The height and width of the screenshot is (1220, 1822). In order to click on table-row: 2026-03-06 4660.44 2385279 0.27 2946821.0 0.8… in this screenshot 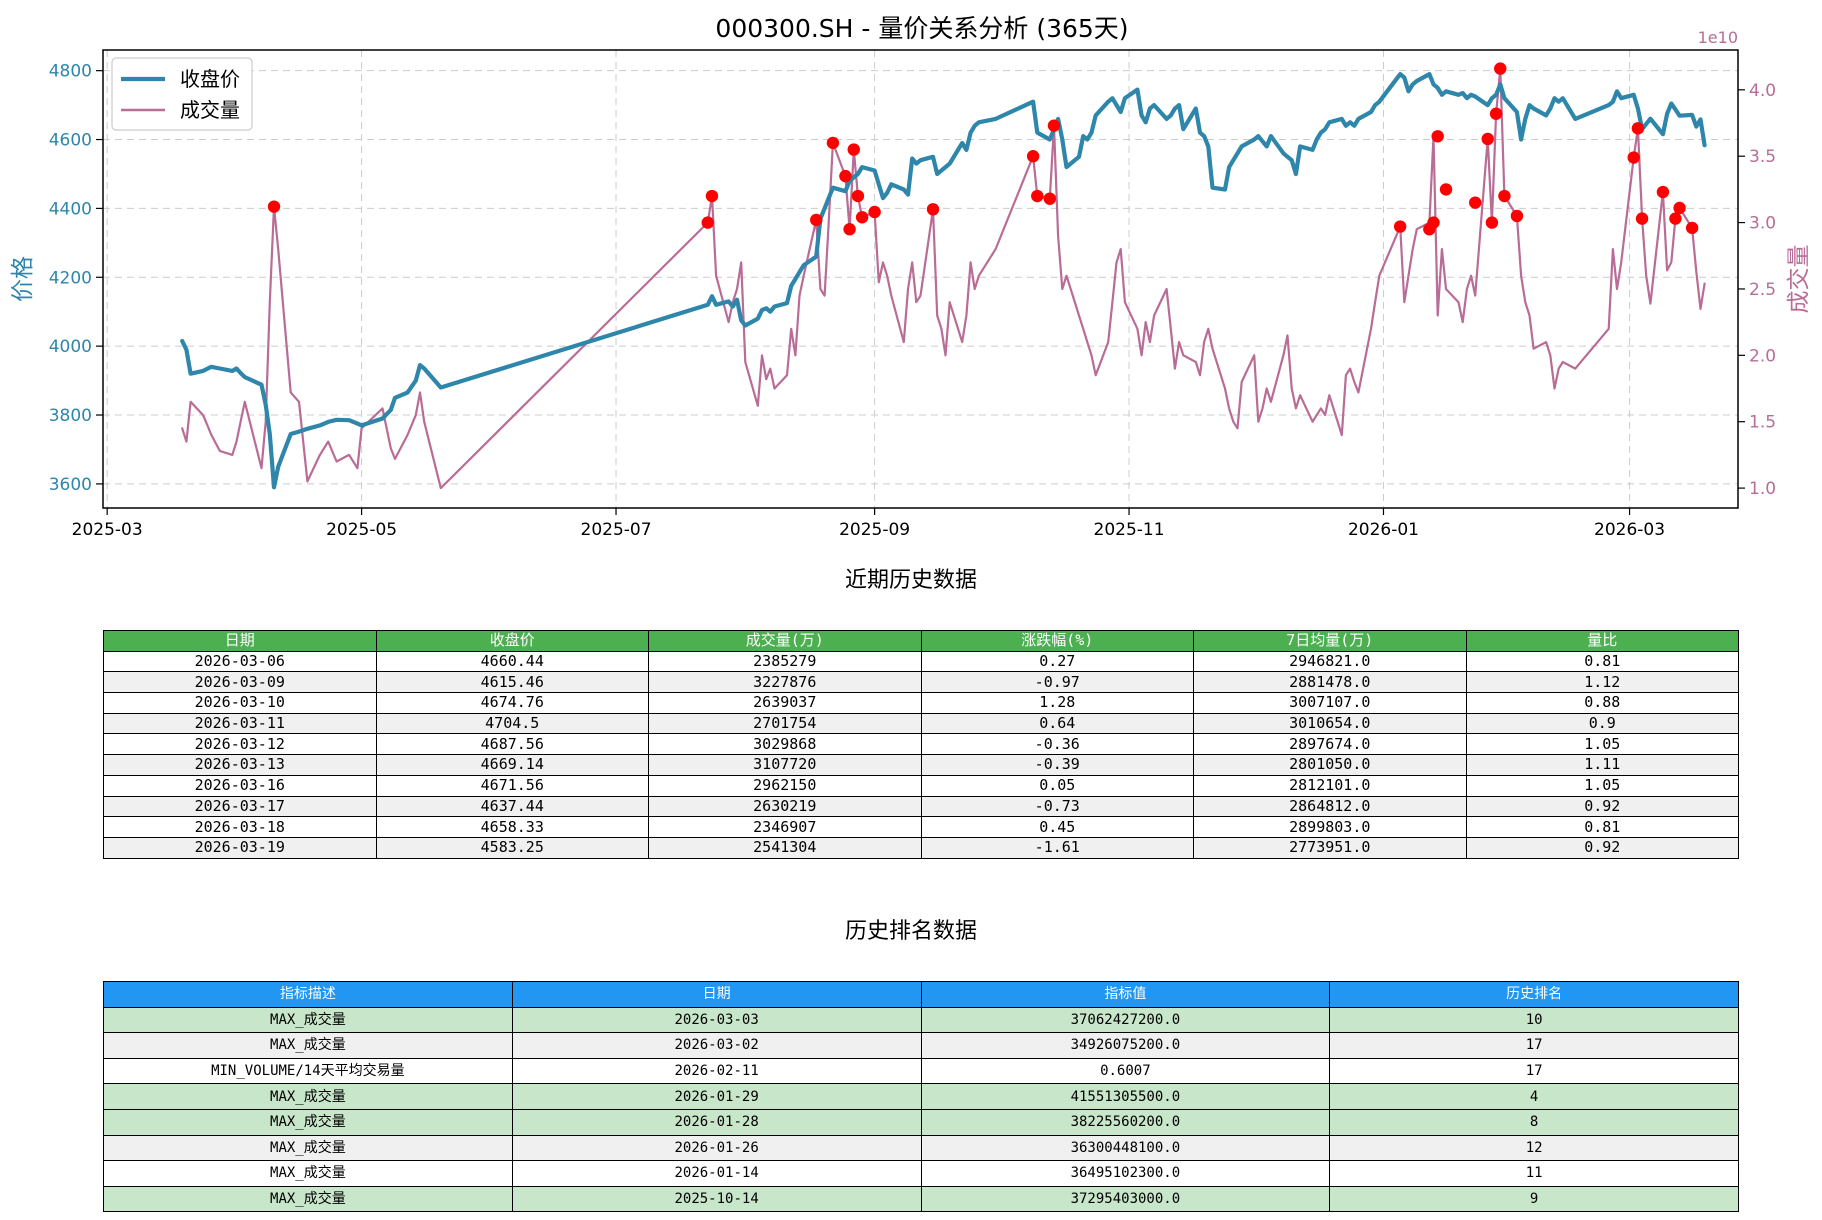, I will do `click(921, 661)`.